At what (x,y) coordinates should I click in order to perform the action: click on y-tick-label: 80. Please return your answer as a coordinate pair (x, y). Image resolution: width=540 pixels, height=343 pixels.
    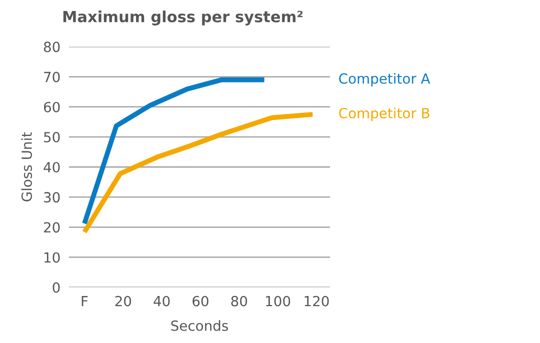
    Looking at the image, I should click on (52, 47).